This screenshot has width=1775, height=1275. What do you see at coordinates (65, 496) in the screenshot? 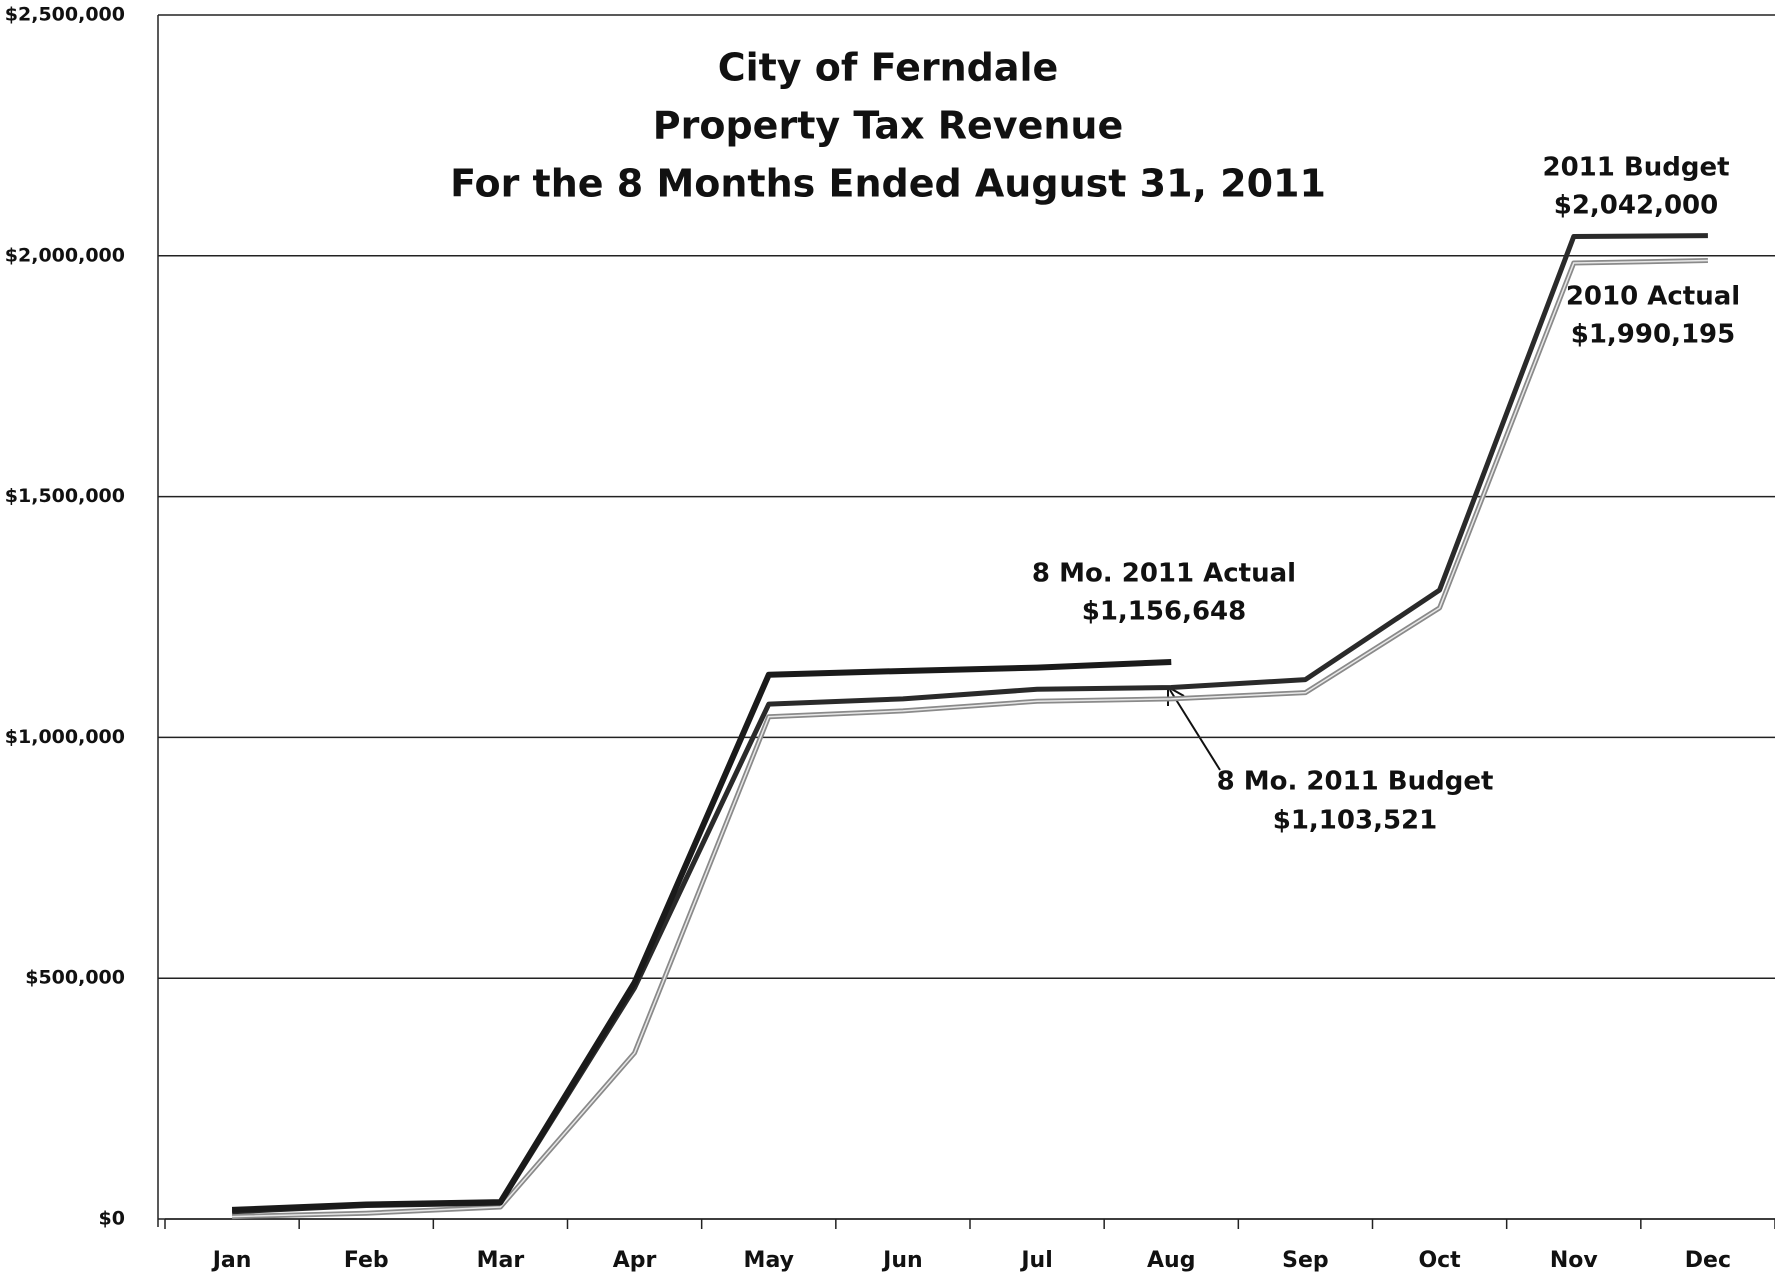
I see `y-tick-label: $1,500,000` at bounding box center [65, 496].